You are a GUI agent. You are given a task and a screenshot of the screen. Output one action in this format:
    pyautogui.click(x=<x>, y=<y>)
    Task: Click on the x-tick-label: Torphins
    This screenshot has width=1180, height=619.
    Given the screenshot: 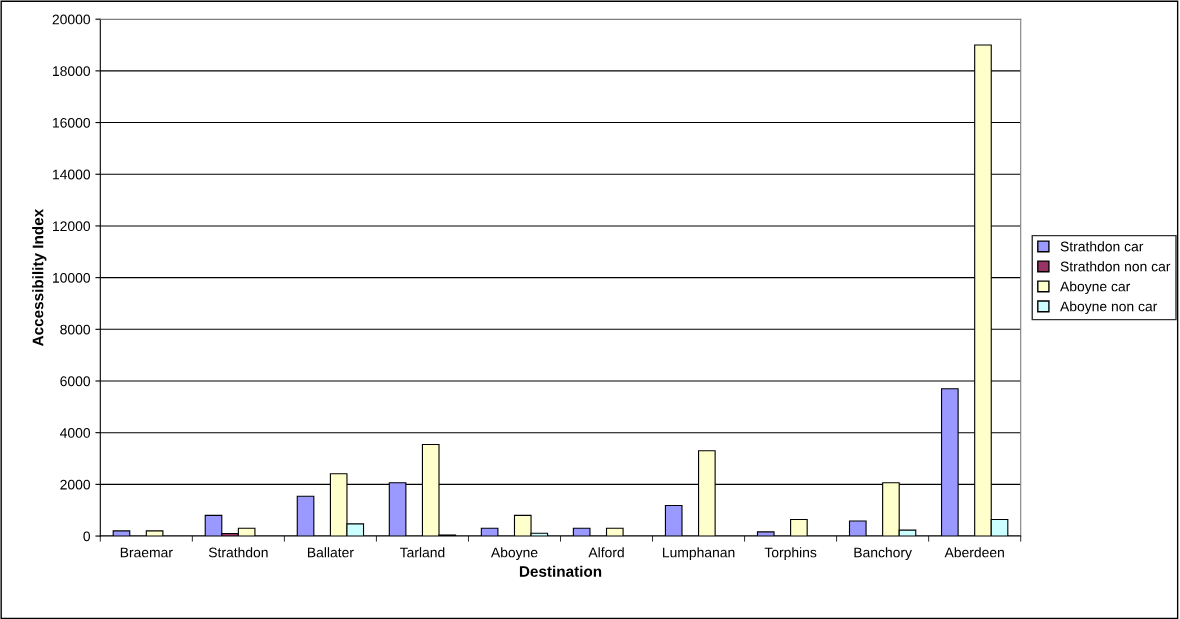 What is the action you would take?
    pyautogui.click(x=790, y=554)
    